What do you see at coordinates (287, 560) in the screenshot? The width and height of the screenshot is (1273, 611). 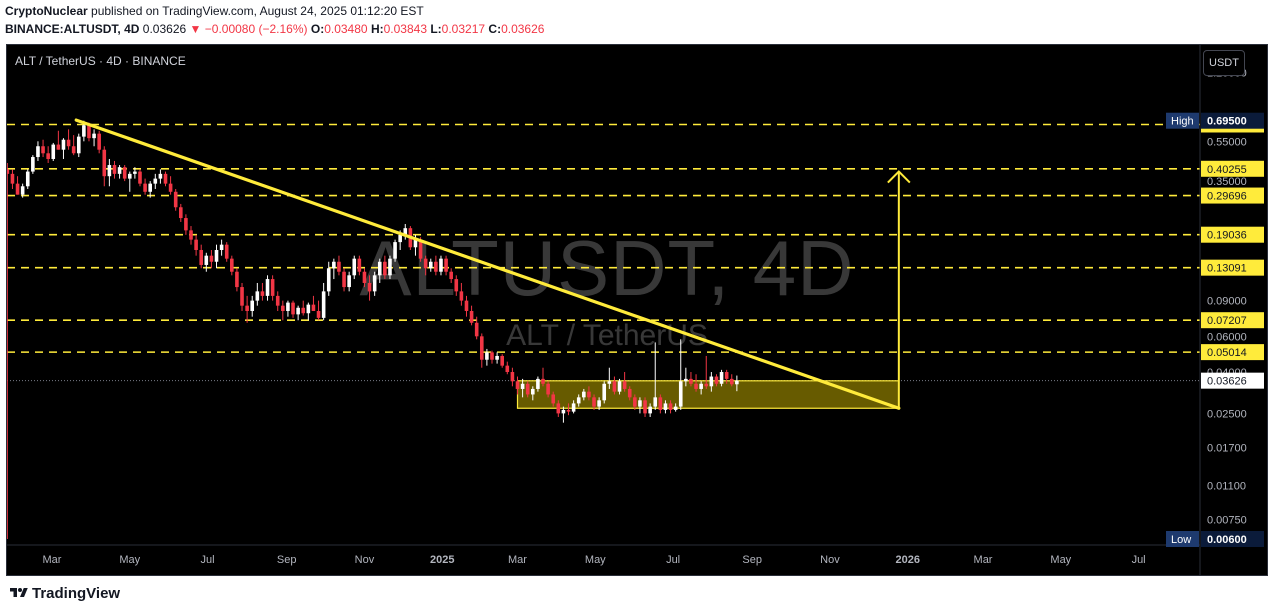 I see `time-tick-label: Sep` at bounding box center [287, 560].